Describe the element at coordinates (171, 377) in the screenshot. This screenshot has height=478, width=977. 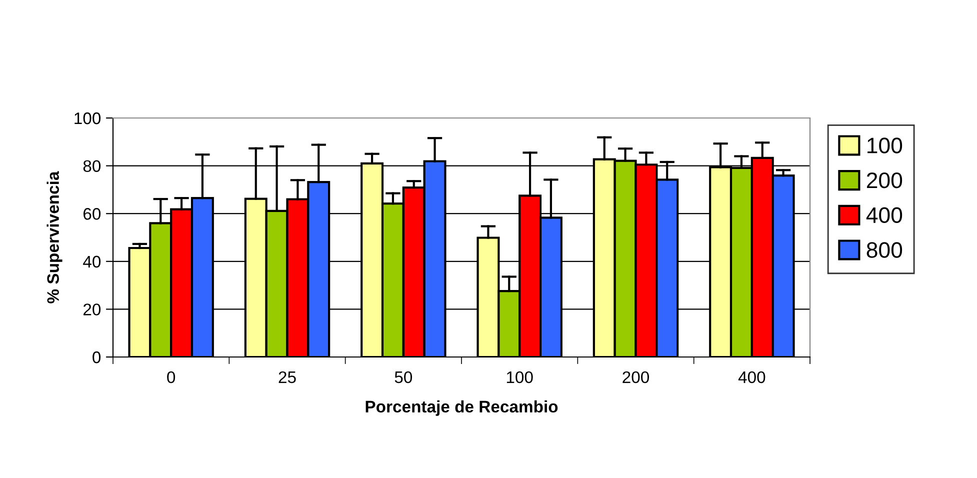
I see `x-tick-label: 0` at that location.